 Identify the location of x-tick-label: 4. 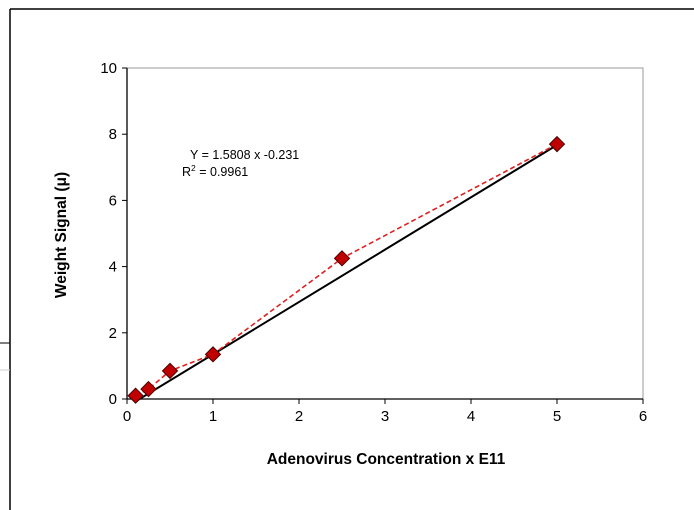
(471, 416).